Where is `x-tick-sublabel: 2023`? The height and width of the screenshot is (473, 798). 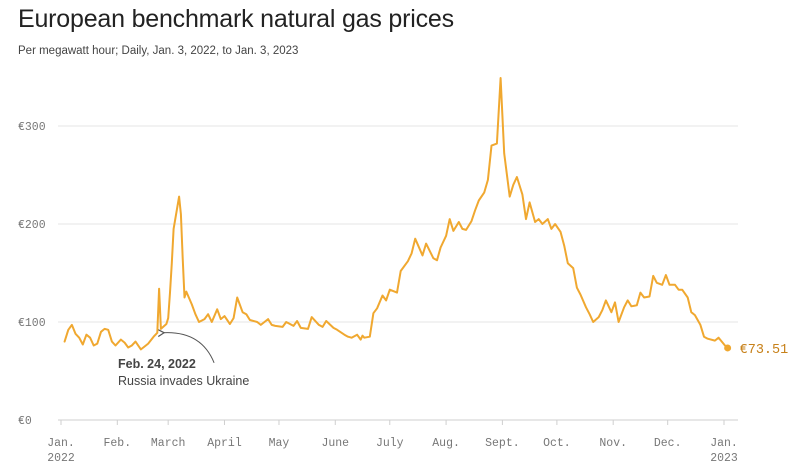 x-tick-sublabel: 2023 is located at coordinates (724, 458).